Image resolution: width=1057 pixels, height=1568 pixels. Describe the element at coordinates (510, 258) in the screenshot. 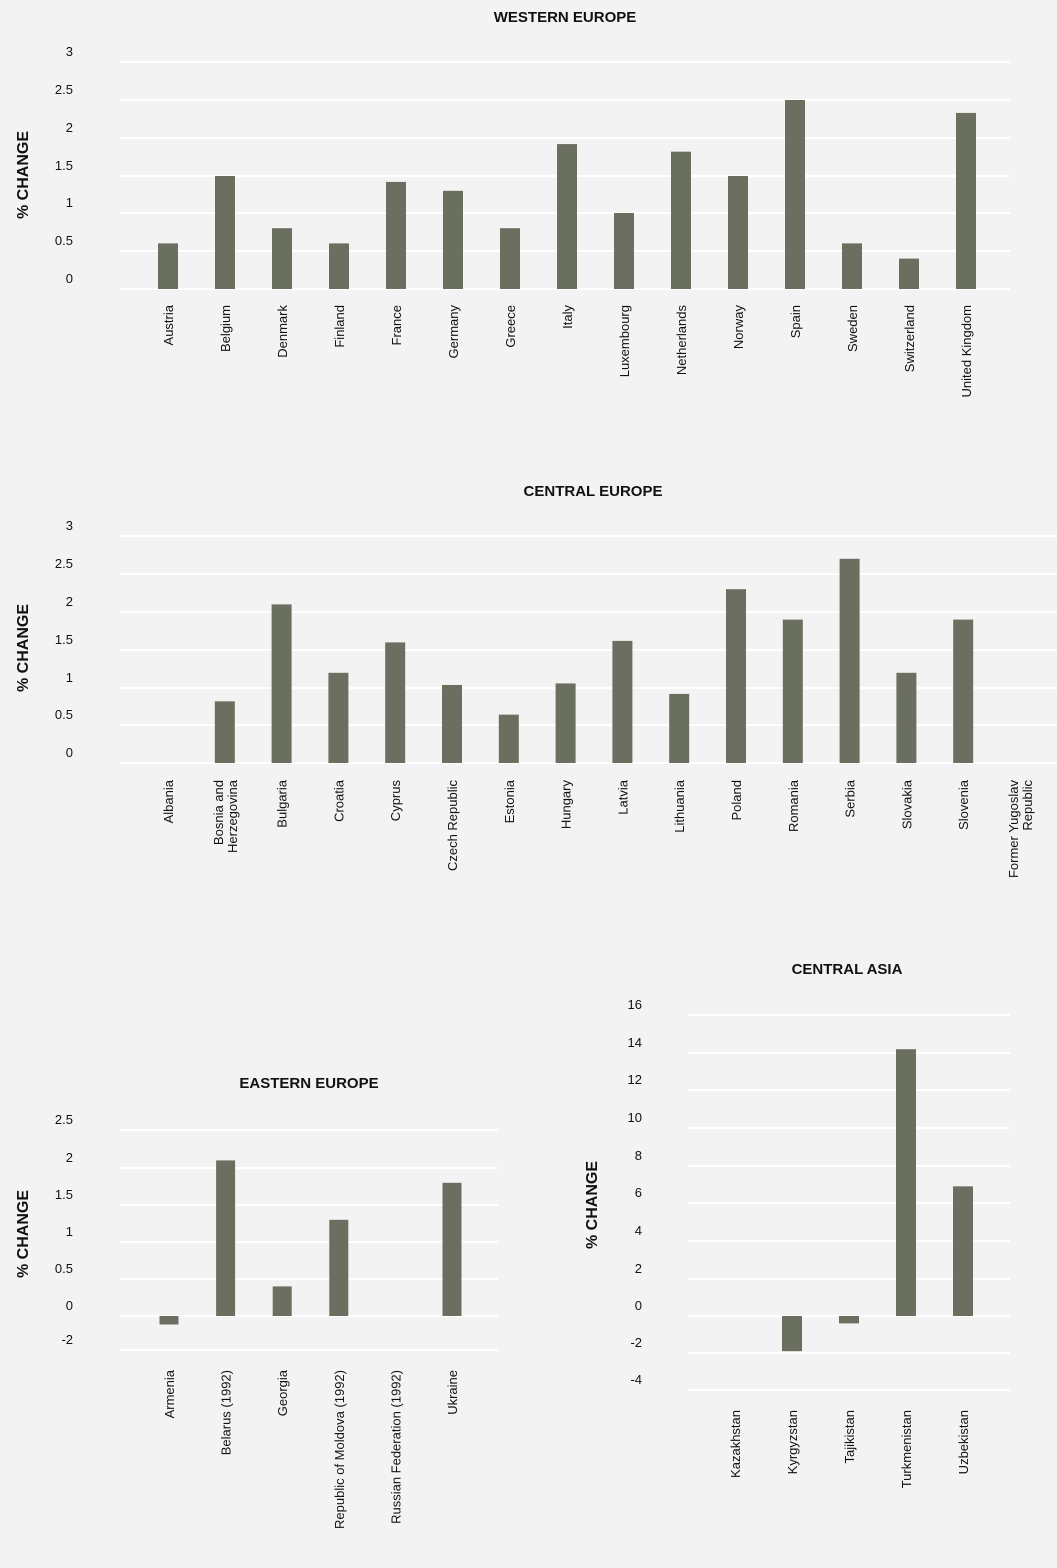

I see `bar-greece` at that location.